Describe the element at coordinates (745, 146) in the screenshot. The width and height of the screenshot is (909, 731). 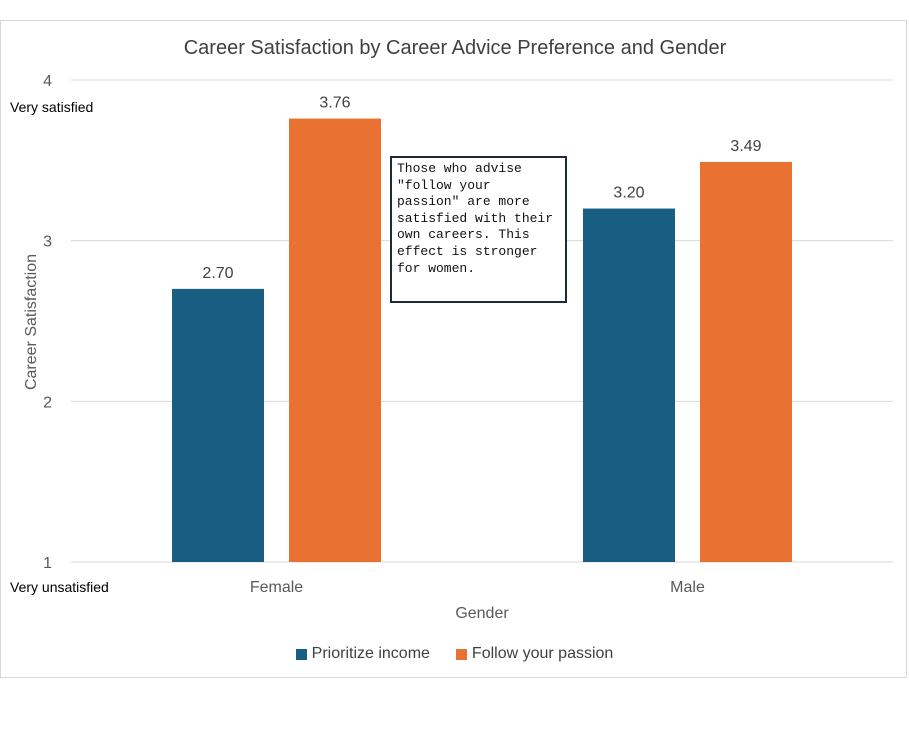
I see `data-label: 3.49` at that location.